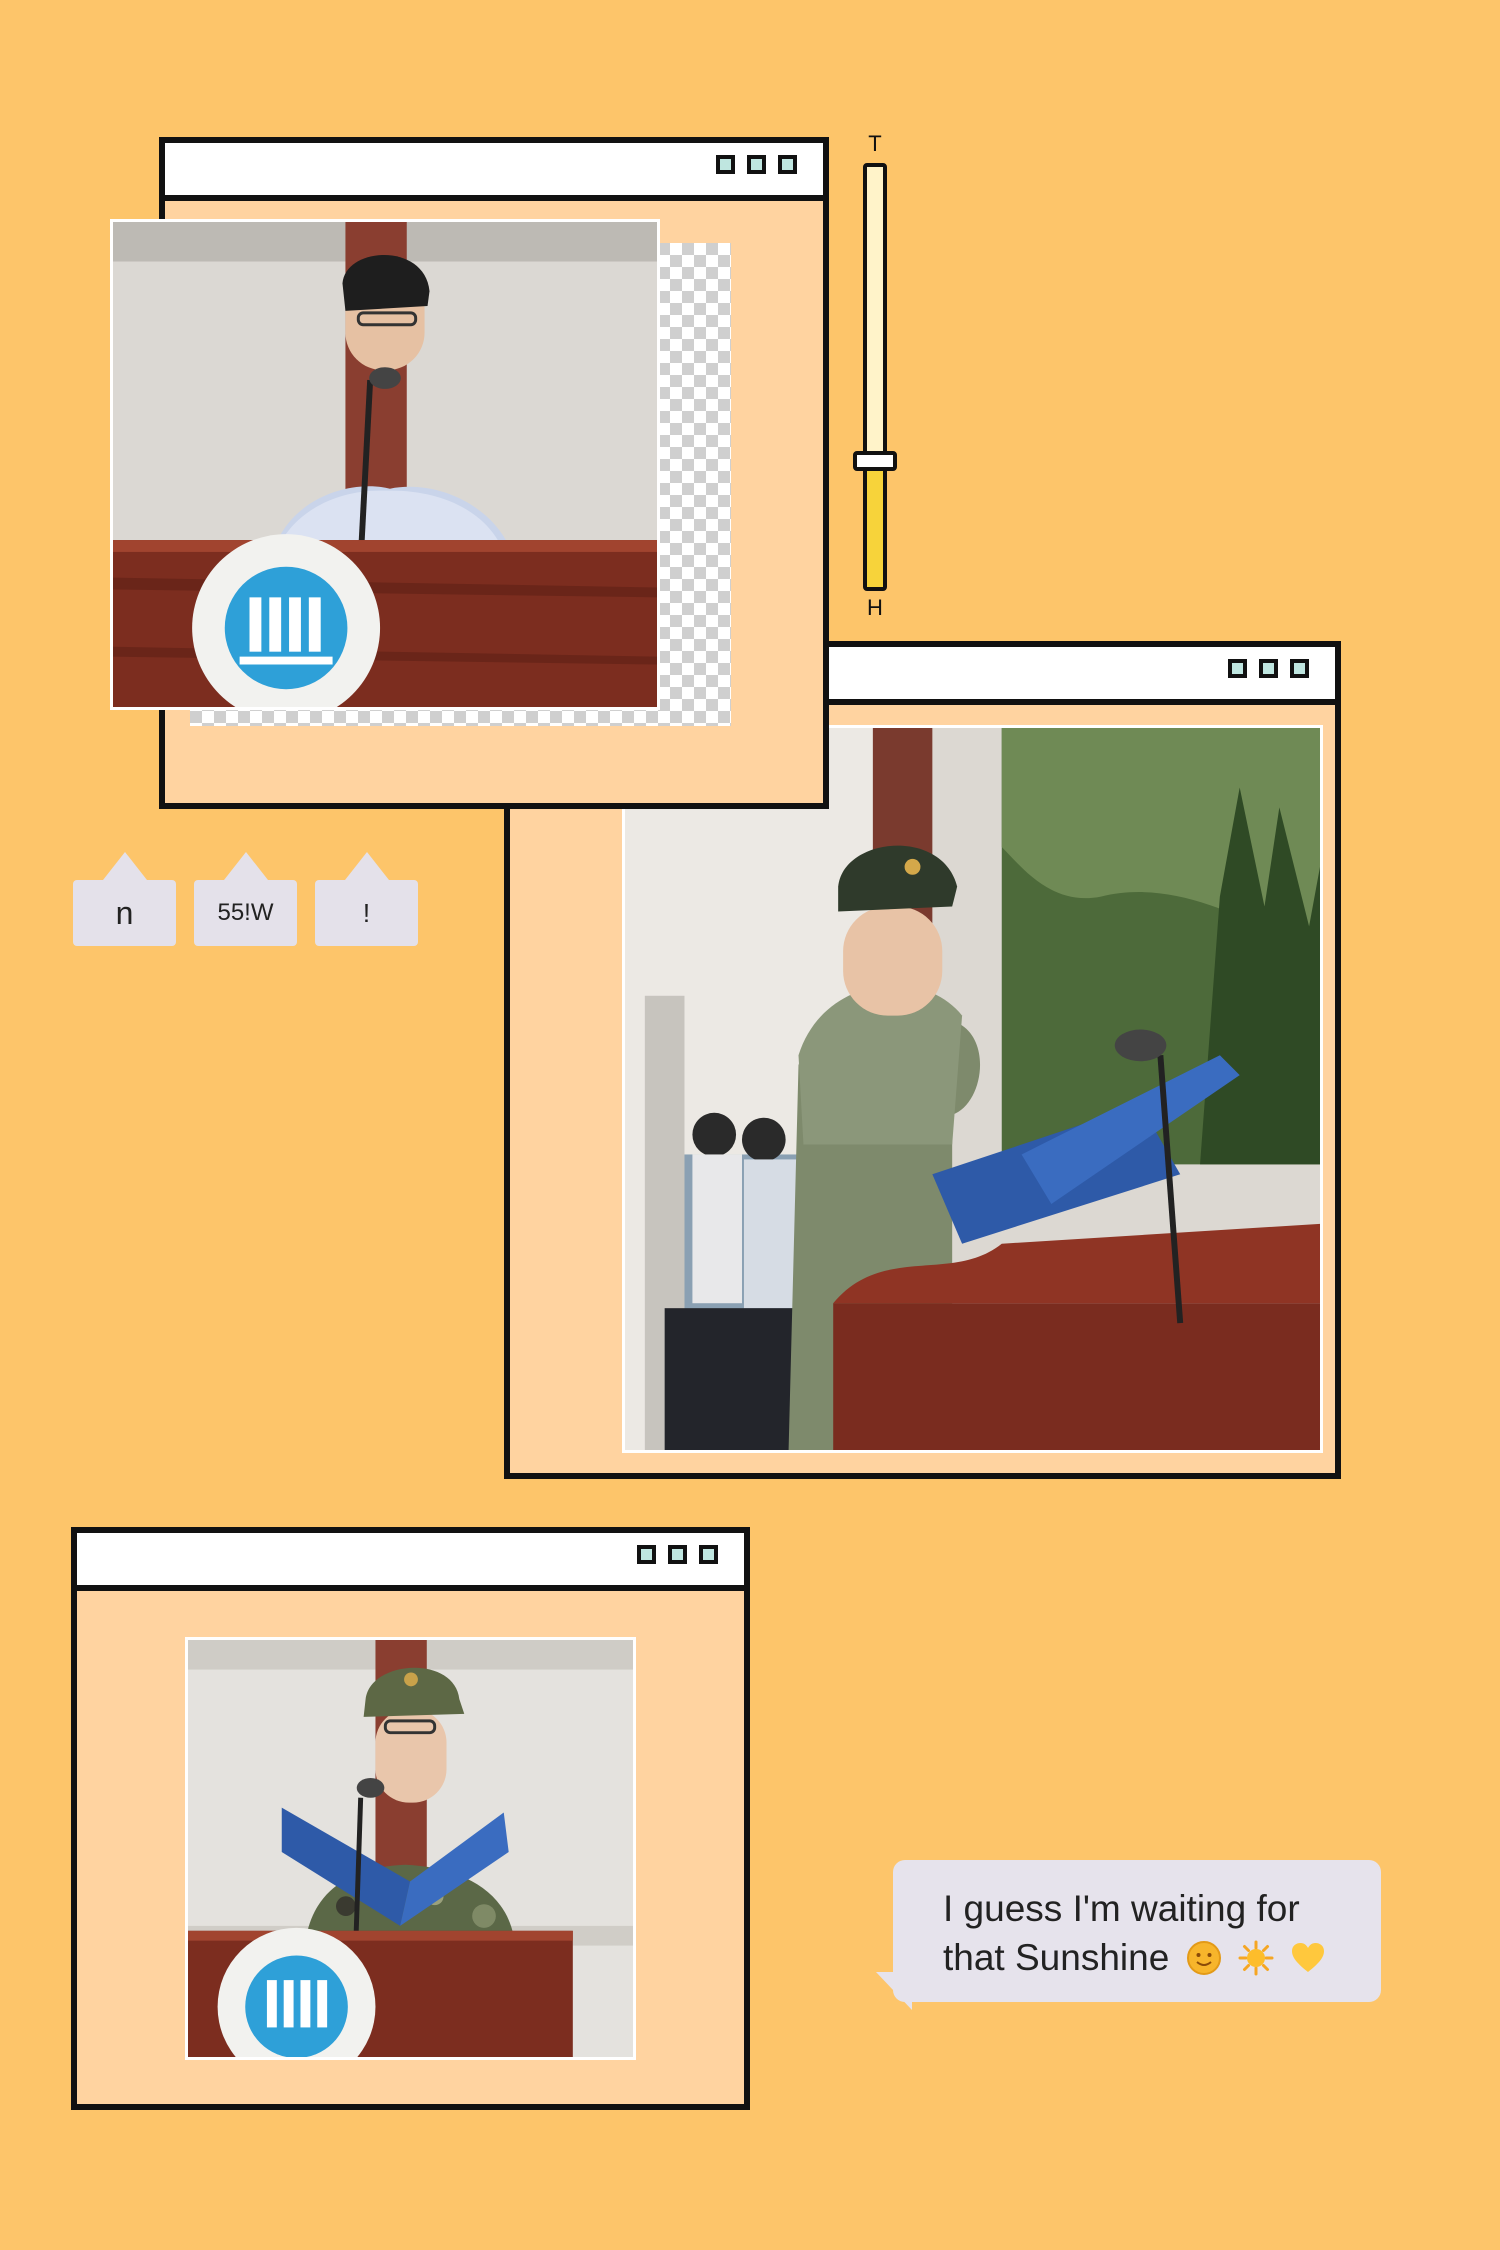  What do you see at coordinates (494, 172) in the screenshot?
I see `window-top-titlebar` at bounding box center [494, 172].